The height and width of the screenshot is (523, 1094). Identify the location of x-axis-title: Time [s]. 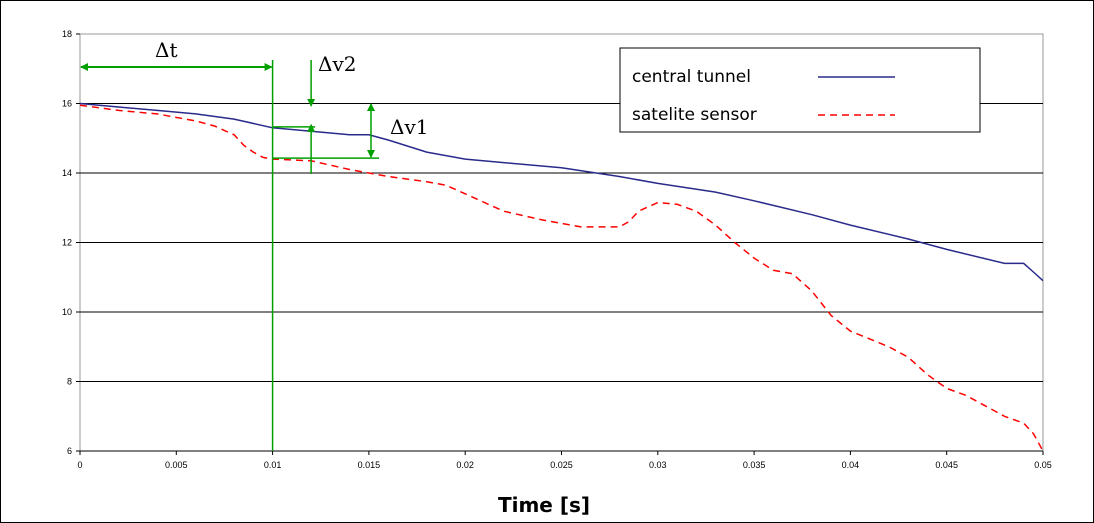
(544, 505).